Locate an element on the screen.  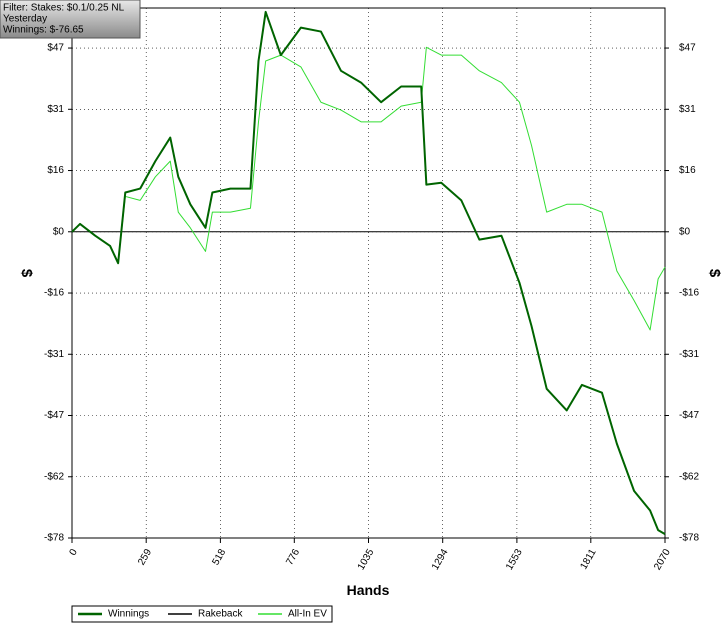
x-tick-label: 1294 is located at coordinates (440, 559).